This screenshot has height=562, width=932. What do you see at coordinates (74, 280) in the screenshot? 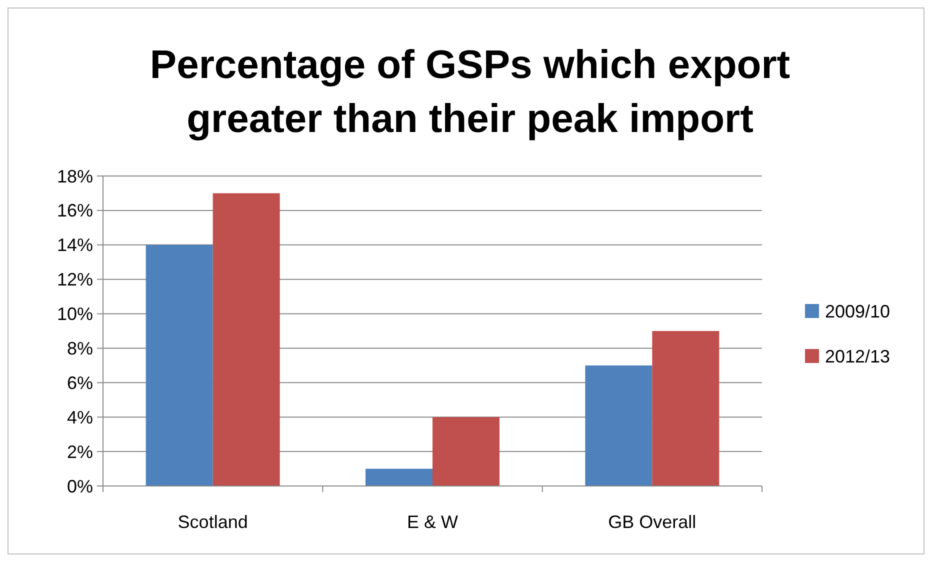
I see `y-tick-label: 12%` at bounding box center [74, 280].